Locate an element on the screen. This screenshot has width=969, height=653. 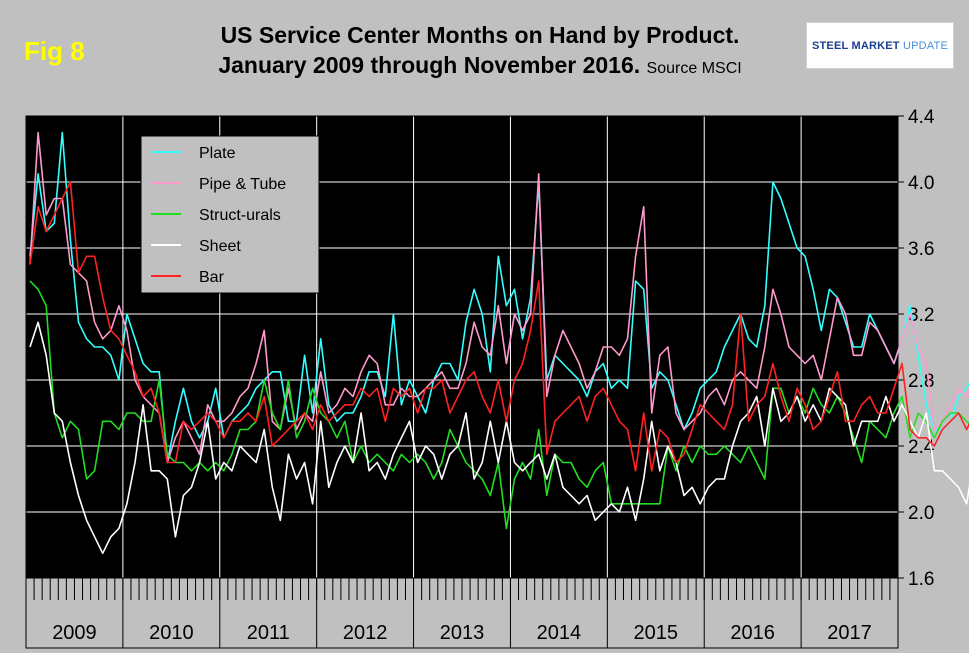
x-tick-label: 2010 is located at coordinates (171, 633).